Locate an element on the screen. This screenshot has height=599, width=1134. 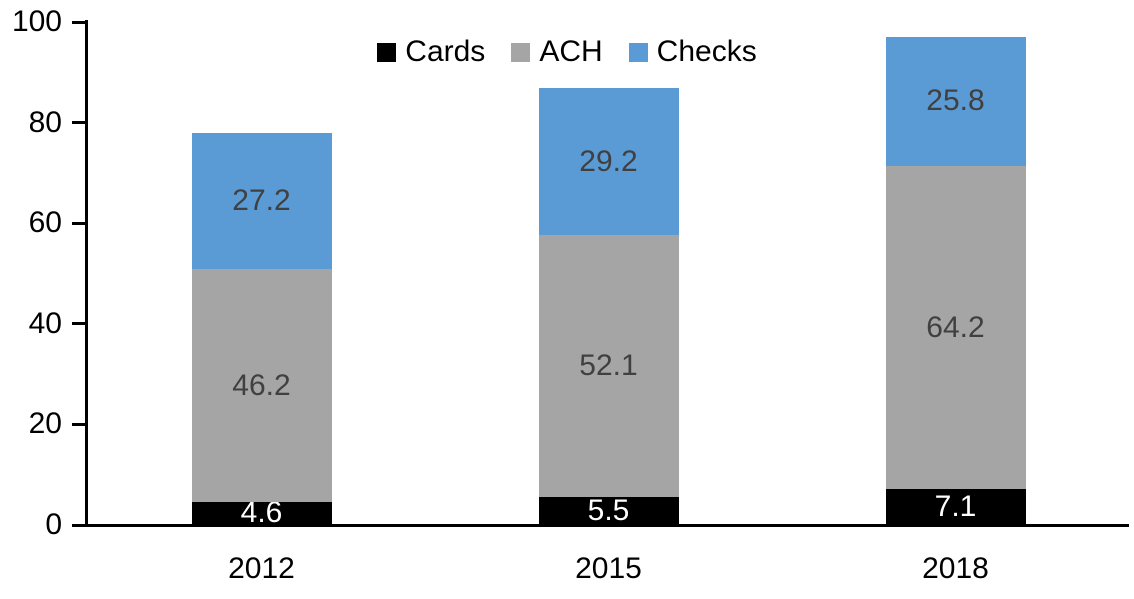
legend-swatch-ach is located at coordinates (521, 52).